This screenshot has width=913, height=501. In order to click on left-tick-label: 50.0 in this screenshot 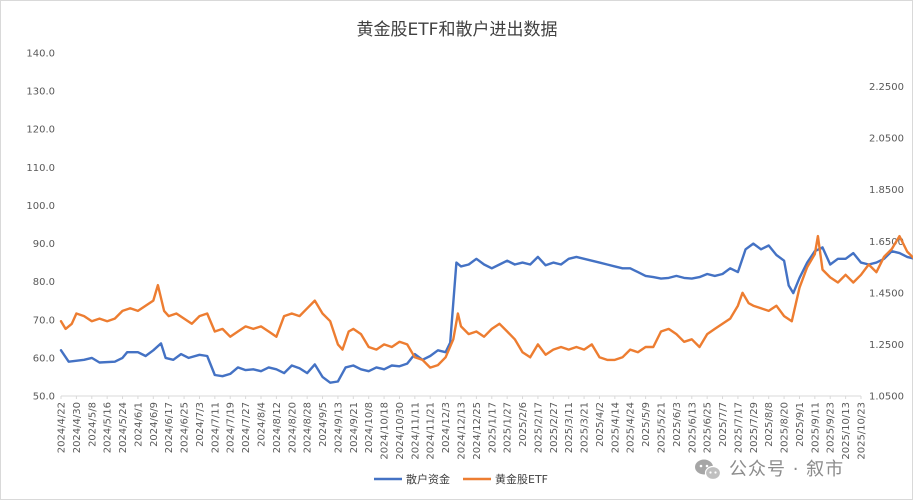, I will do `click(44, 397)`.